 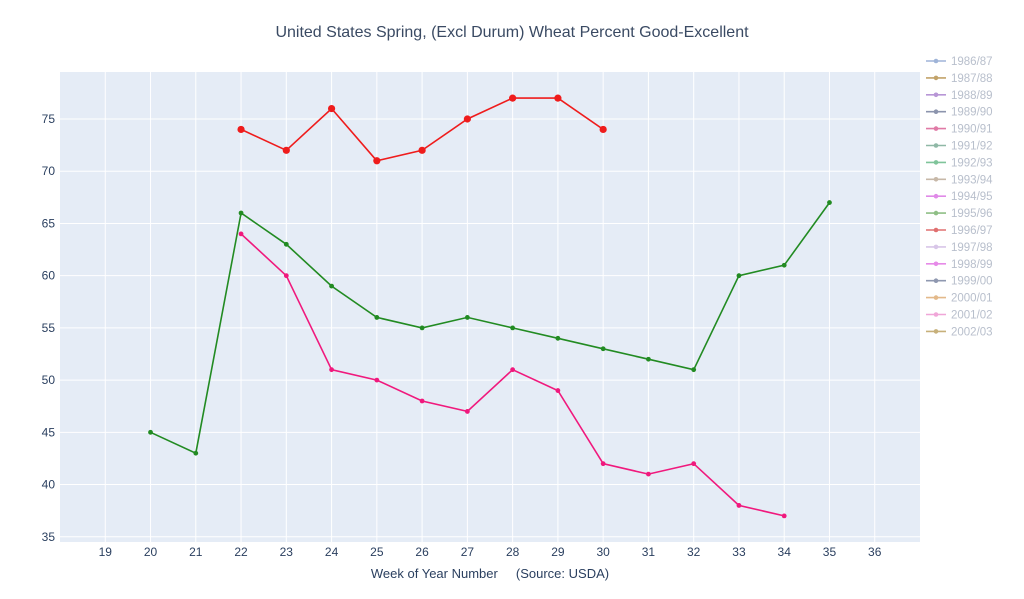 I want to click on legend-label: 1995/96, so click(x=972, y=214).